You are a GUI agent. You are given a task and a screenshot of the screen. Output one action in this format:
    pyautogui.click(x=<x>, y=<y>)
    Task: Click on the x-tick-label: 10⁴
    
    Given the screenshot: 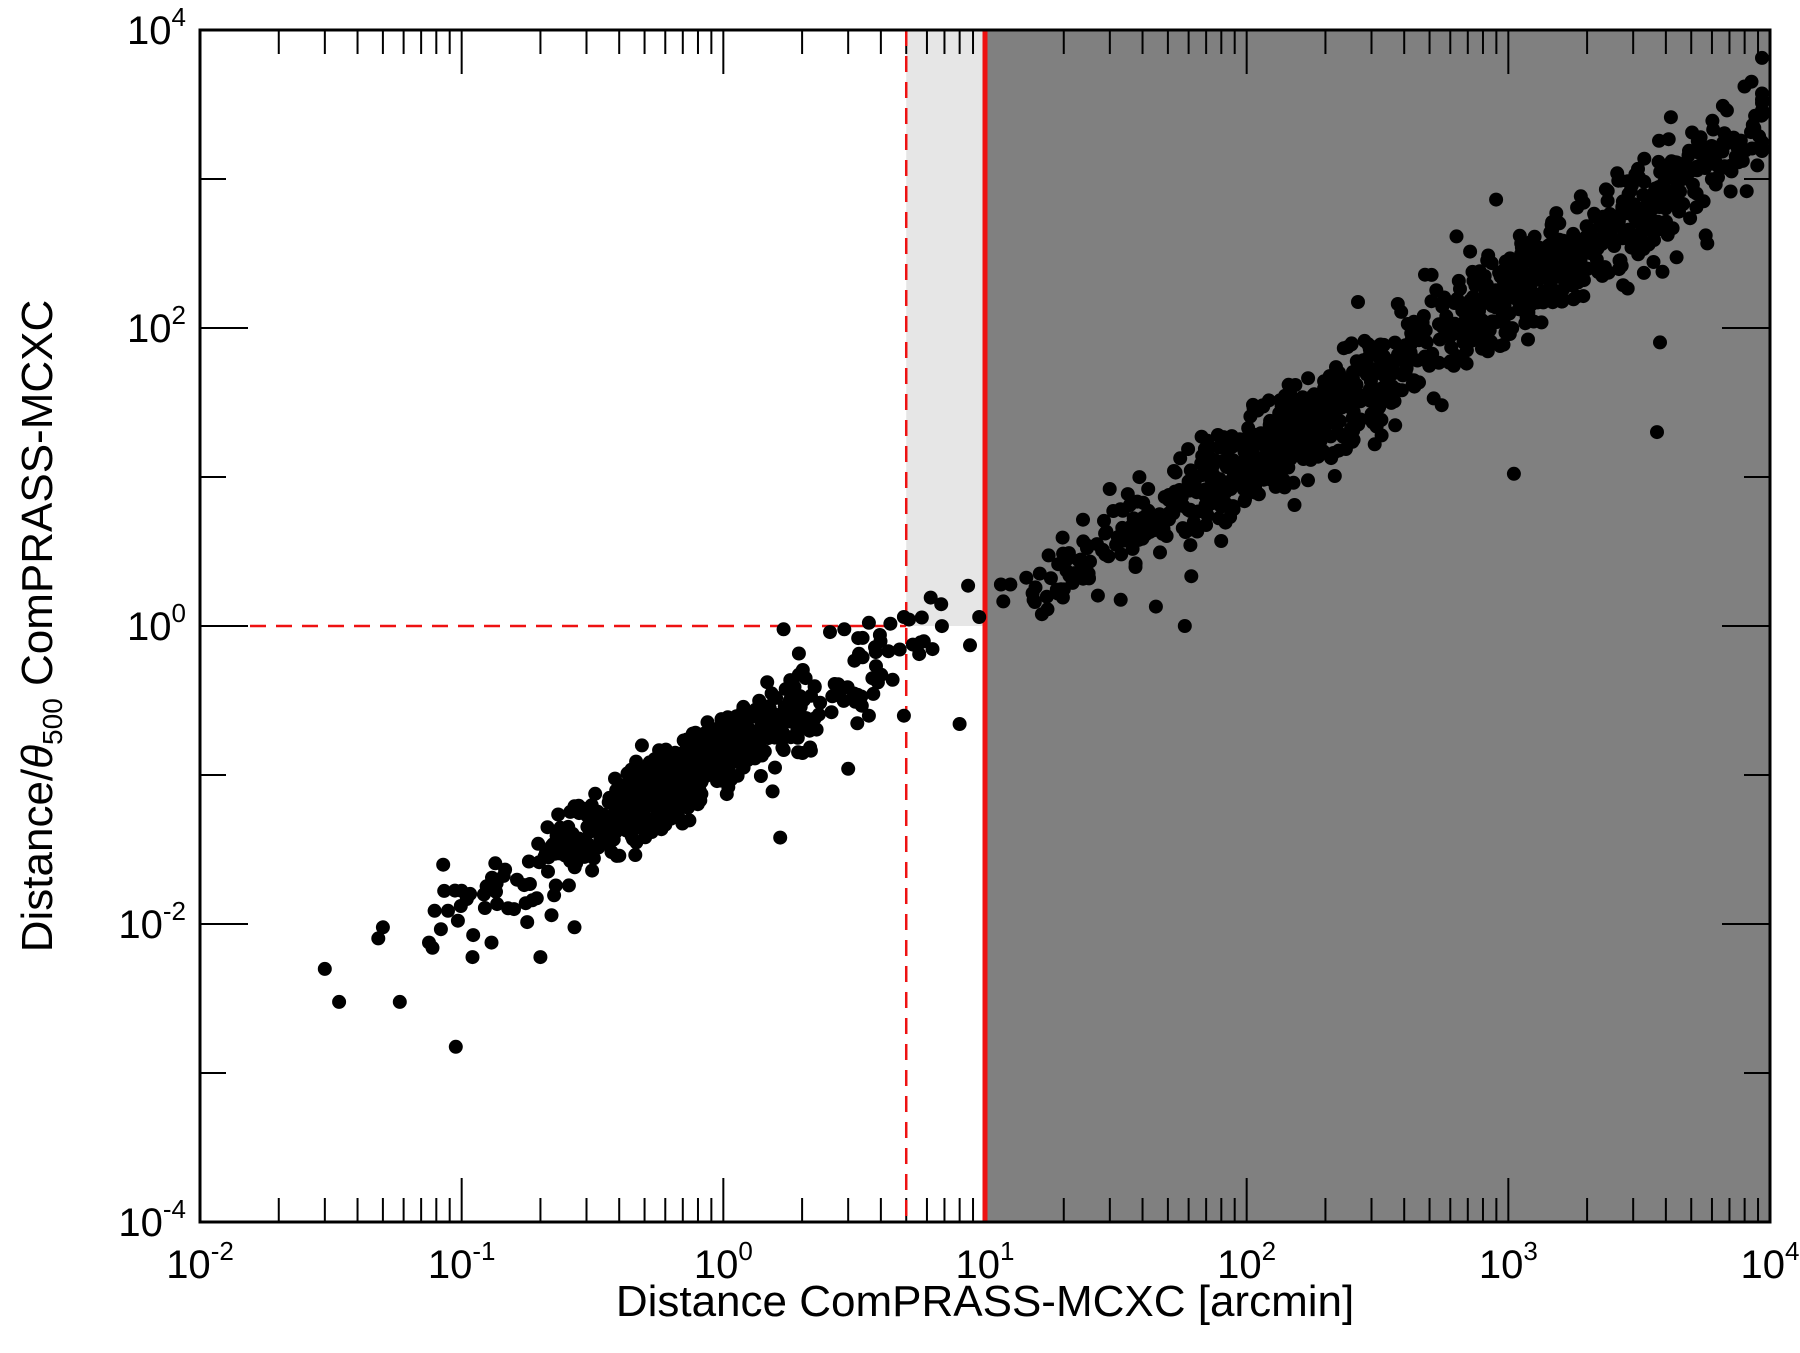 What is the action you would take?
    pyautogui.click(x=1770, y=1261)
    